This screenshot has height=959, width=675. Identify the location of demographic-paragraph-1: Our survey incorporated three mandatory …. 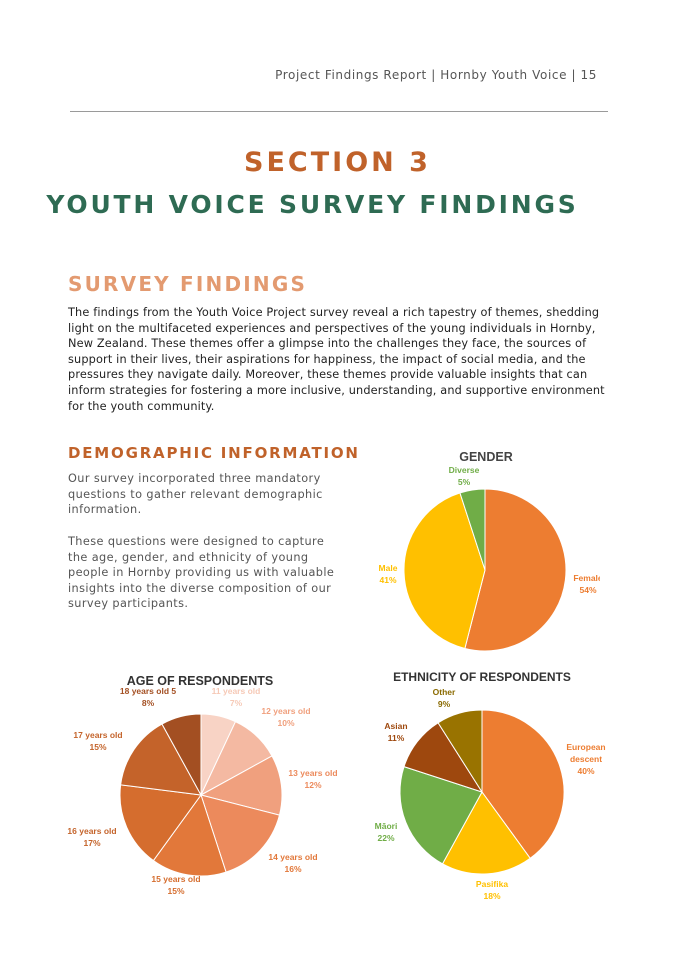
(195, 494).